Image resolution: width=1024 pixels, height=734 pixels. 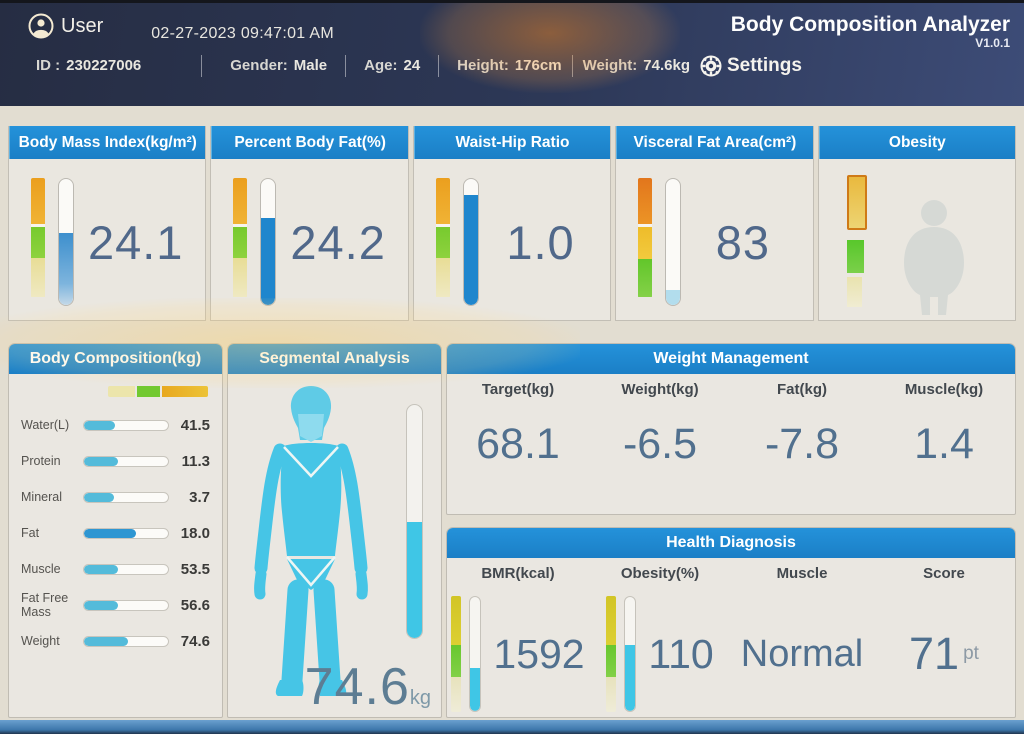 What do you see at coordinates (512, 142) in the screenshot?
I see `card-waist-hip-title: Waist-Hip Ratio` at bounding box center [512, 142].